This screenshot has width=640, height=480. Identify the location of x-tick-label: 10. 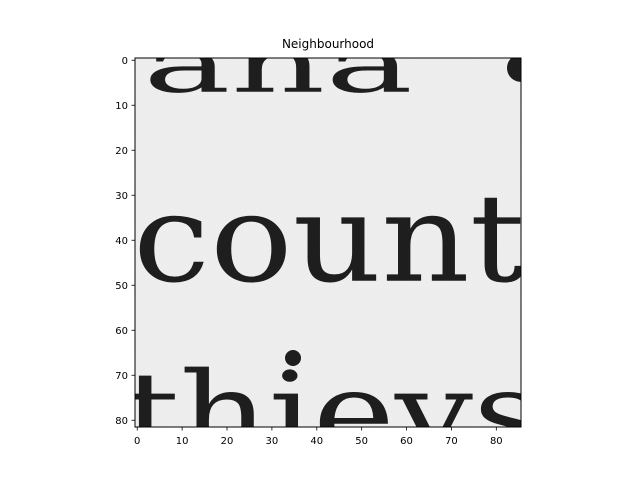
(182, 441).